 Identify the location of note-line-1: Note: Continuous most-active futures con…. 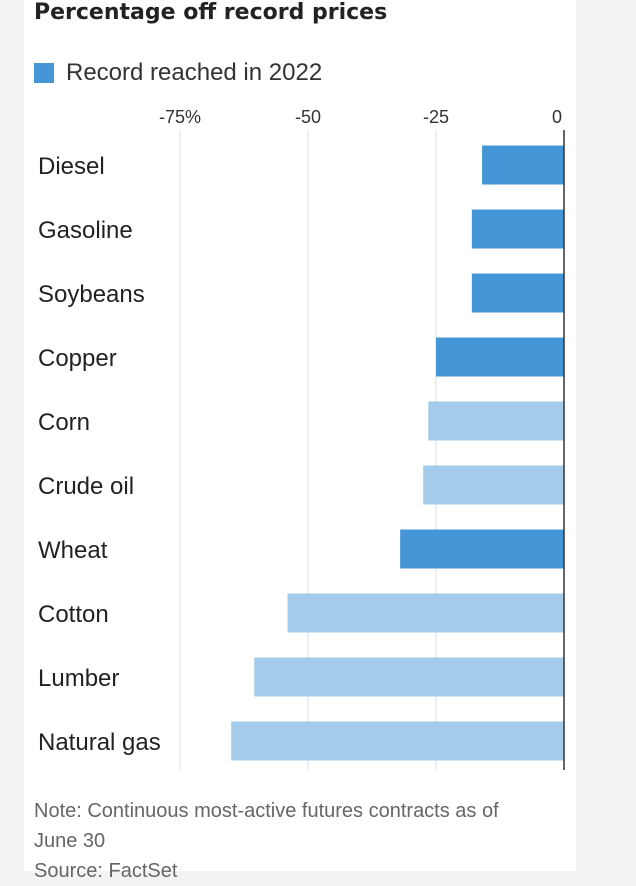
(266, 811).